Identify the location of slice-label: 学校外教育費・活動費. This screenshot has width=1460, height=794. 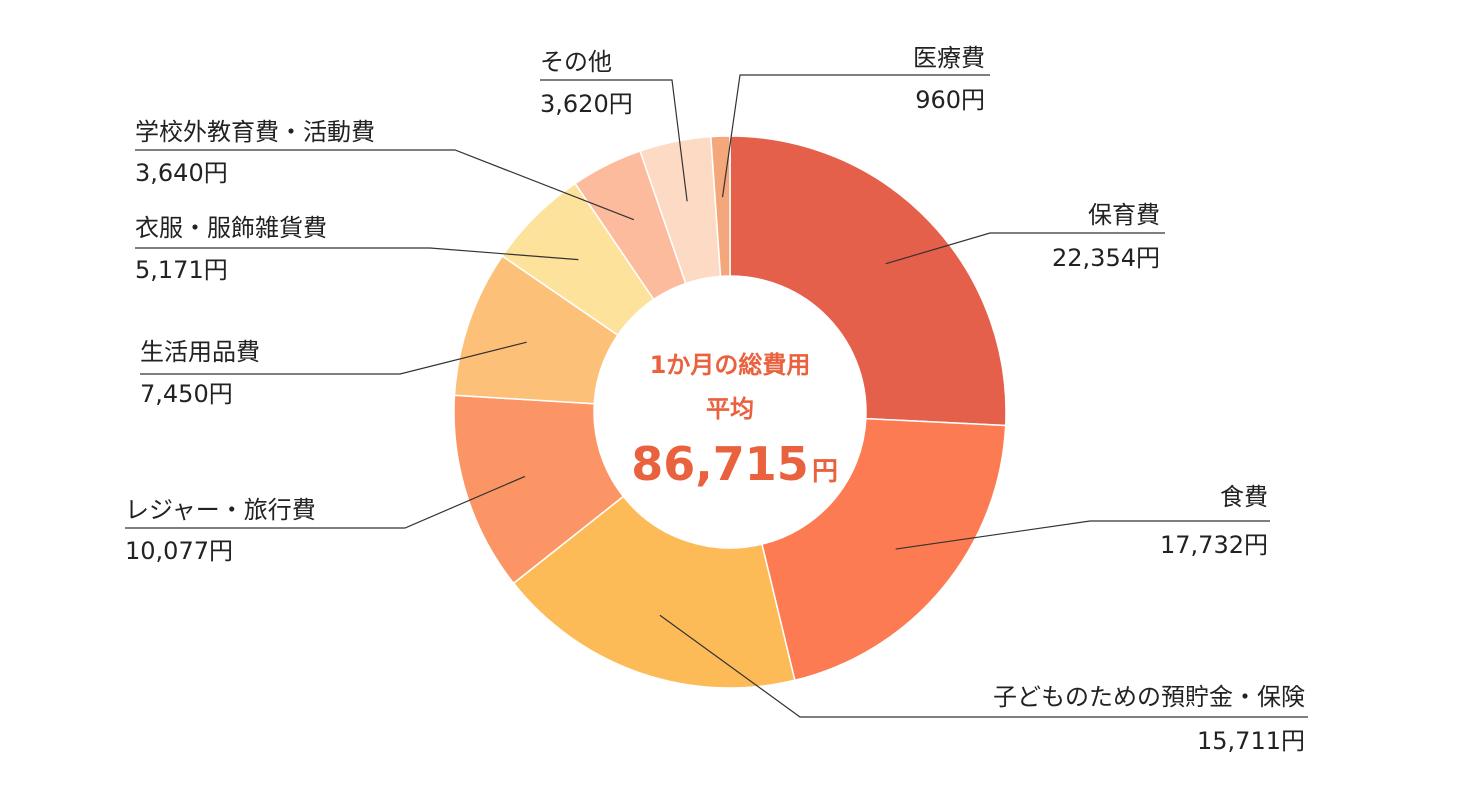
(255, 132).